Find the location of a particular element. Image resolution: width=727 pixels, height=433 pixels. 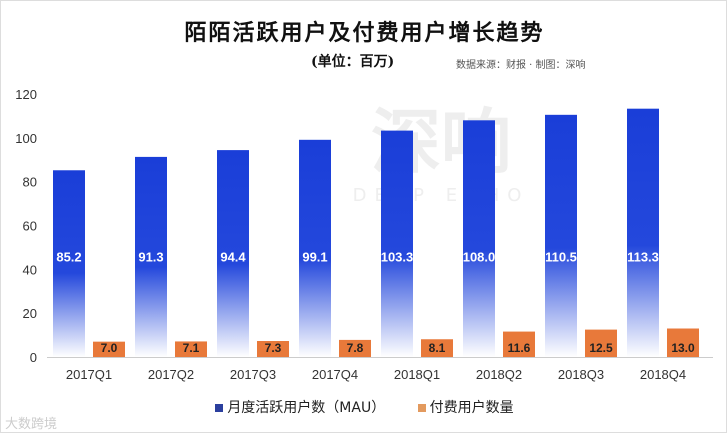

data-label-paying: 13.0 is located at coordinates (683, 348).